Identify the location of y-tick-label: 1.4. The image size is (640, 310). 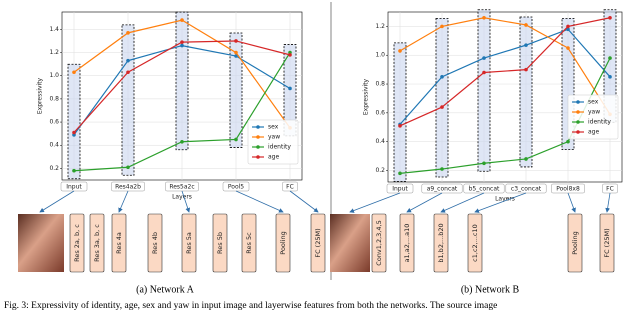
(54, 29).